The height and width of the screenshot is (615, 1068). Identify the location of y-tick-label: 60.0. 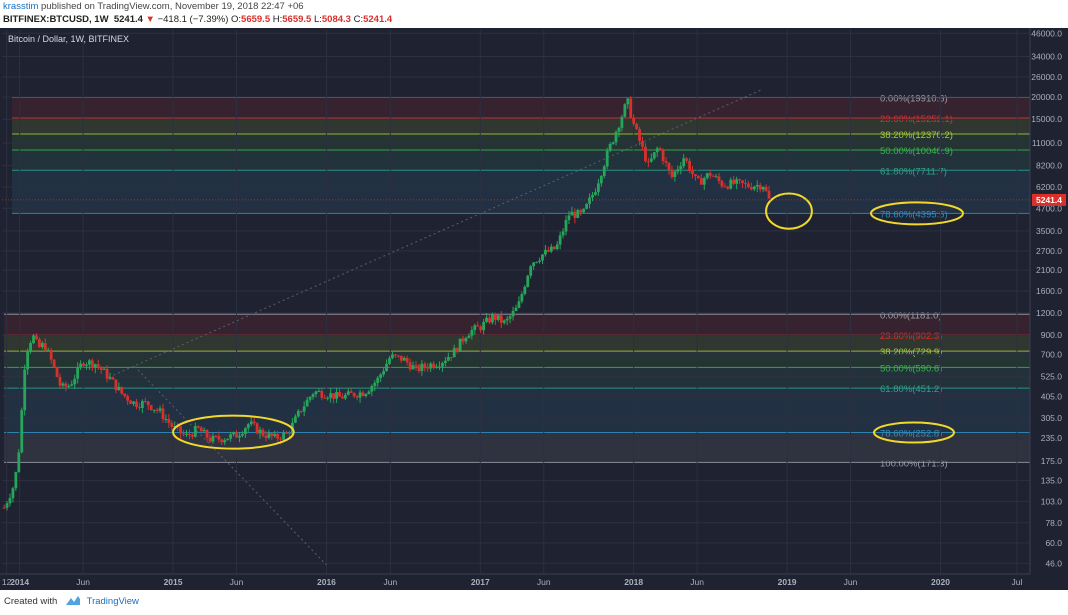
(1053, 543).